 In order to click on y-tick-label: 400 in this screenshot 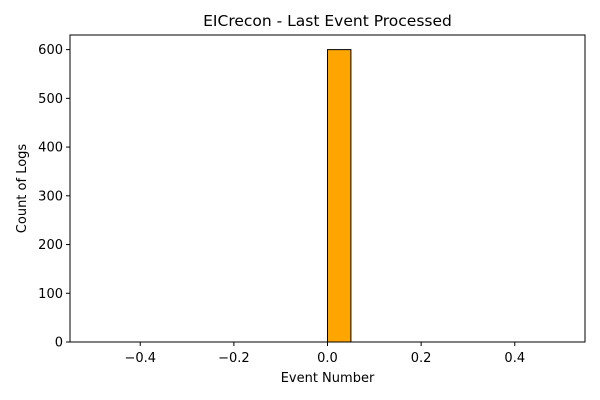, I will do `click(50, 148)`.